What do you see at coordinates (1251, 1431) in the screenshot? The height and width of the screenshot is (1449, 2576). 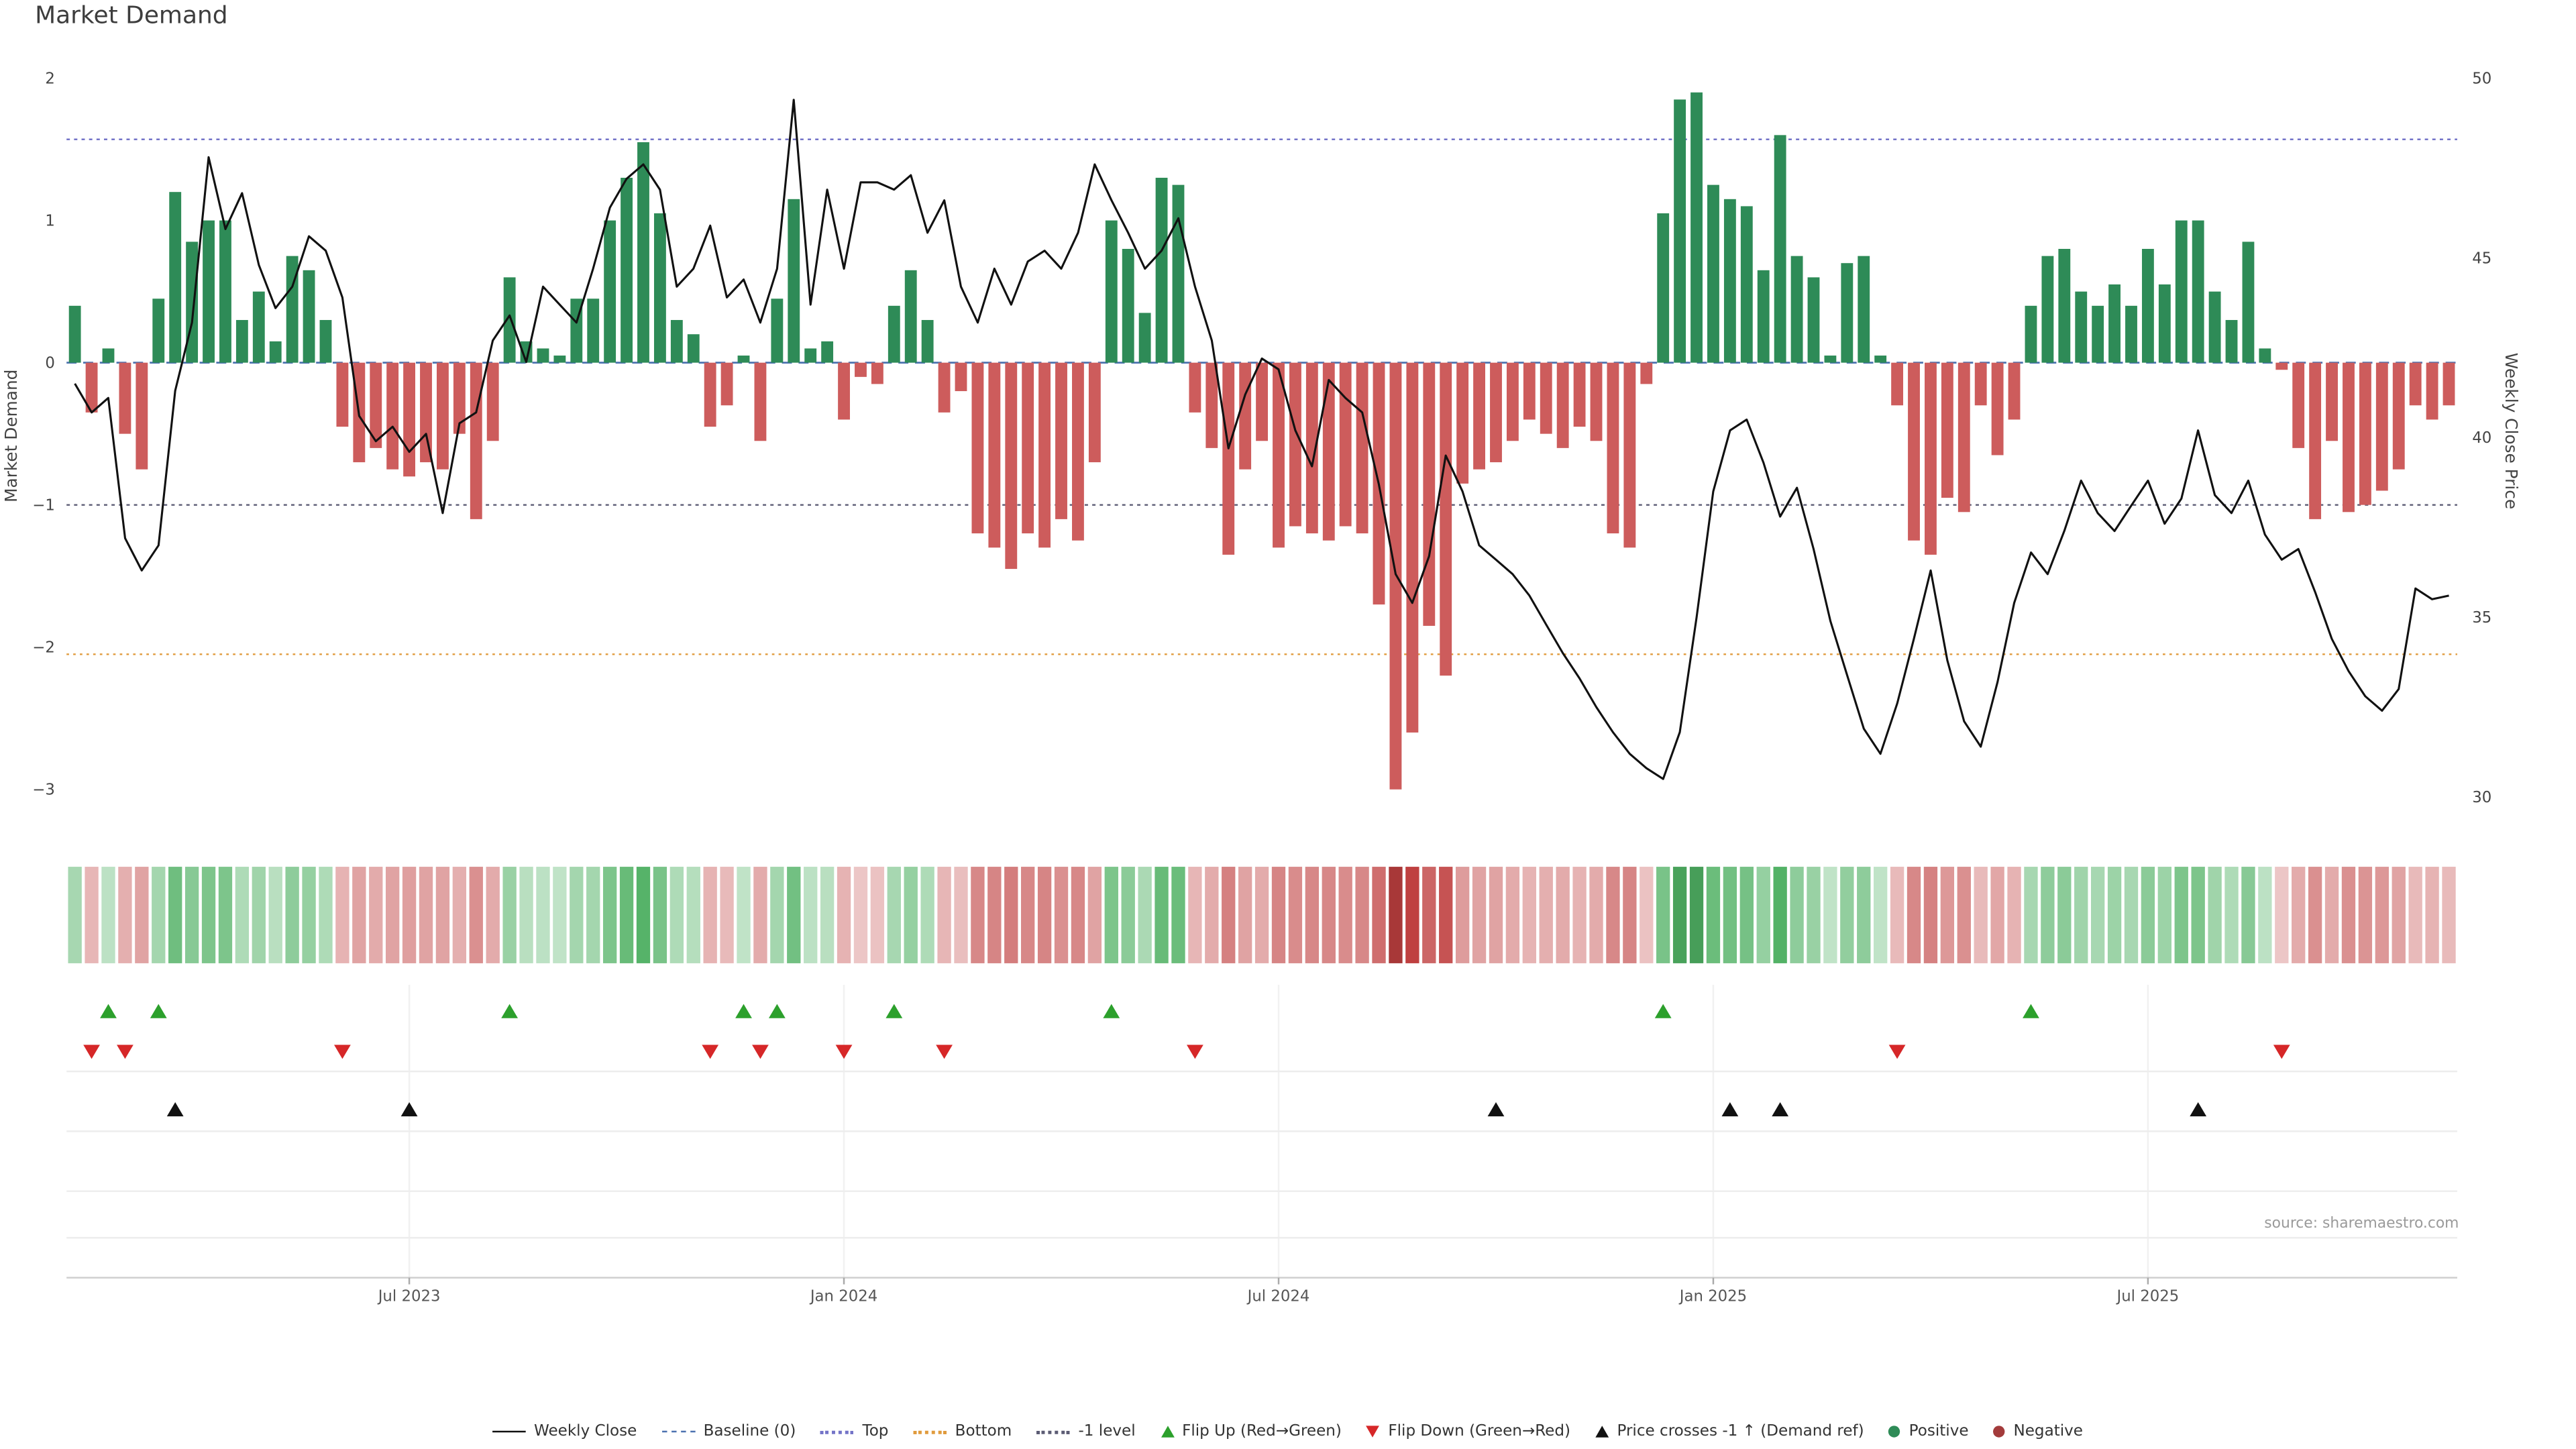 I see `legend-item-flip-up: Flip Up (Red→Green)` at bounding box center [1251, 1431].